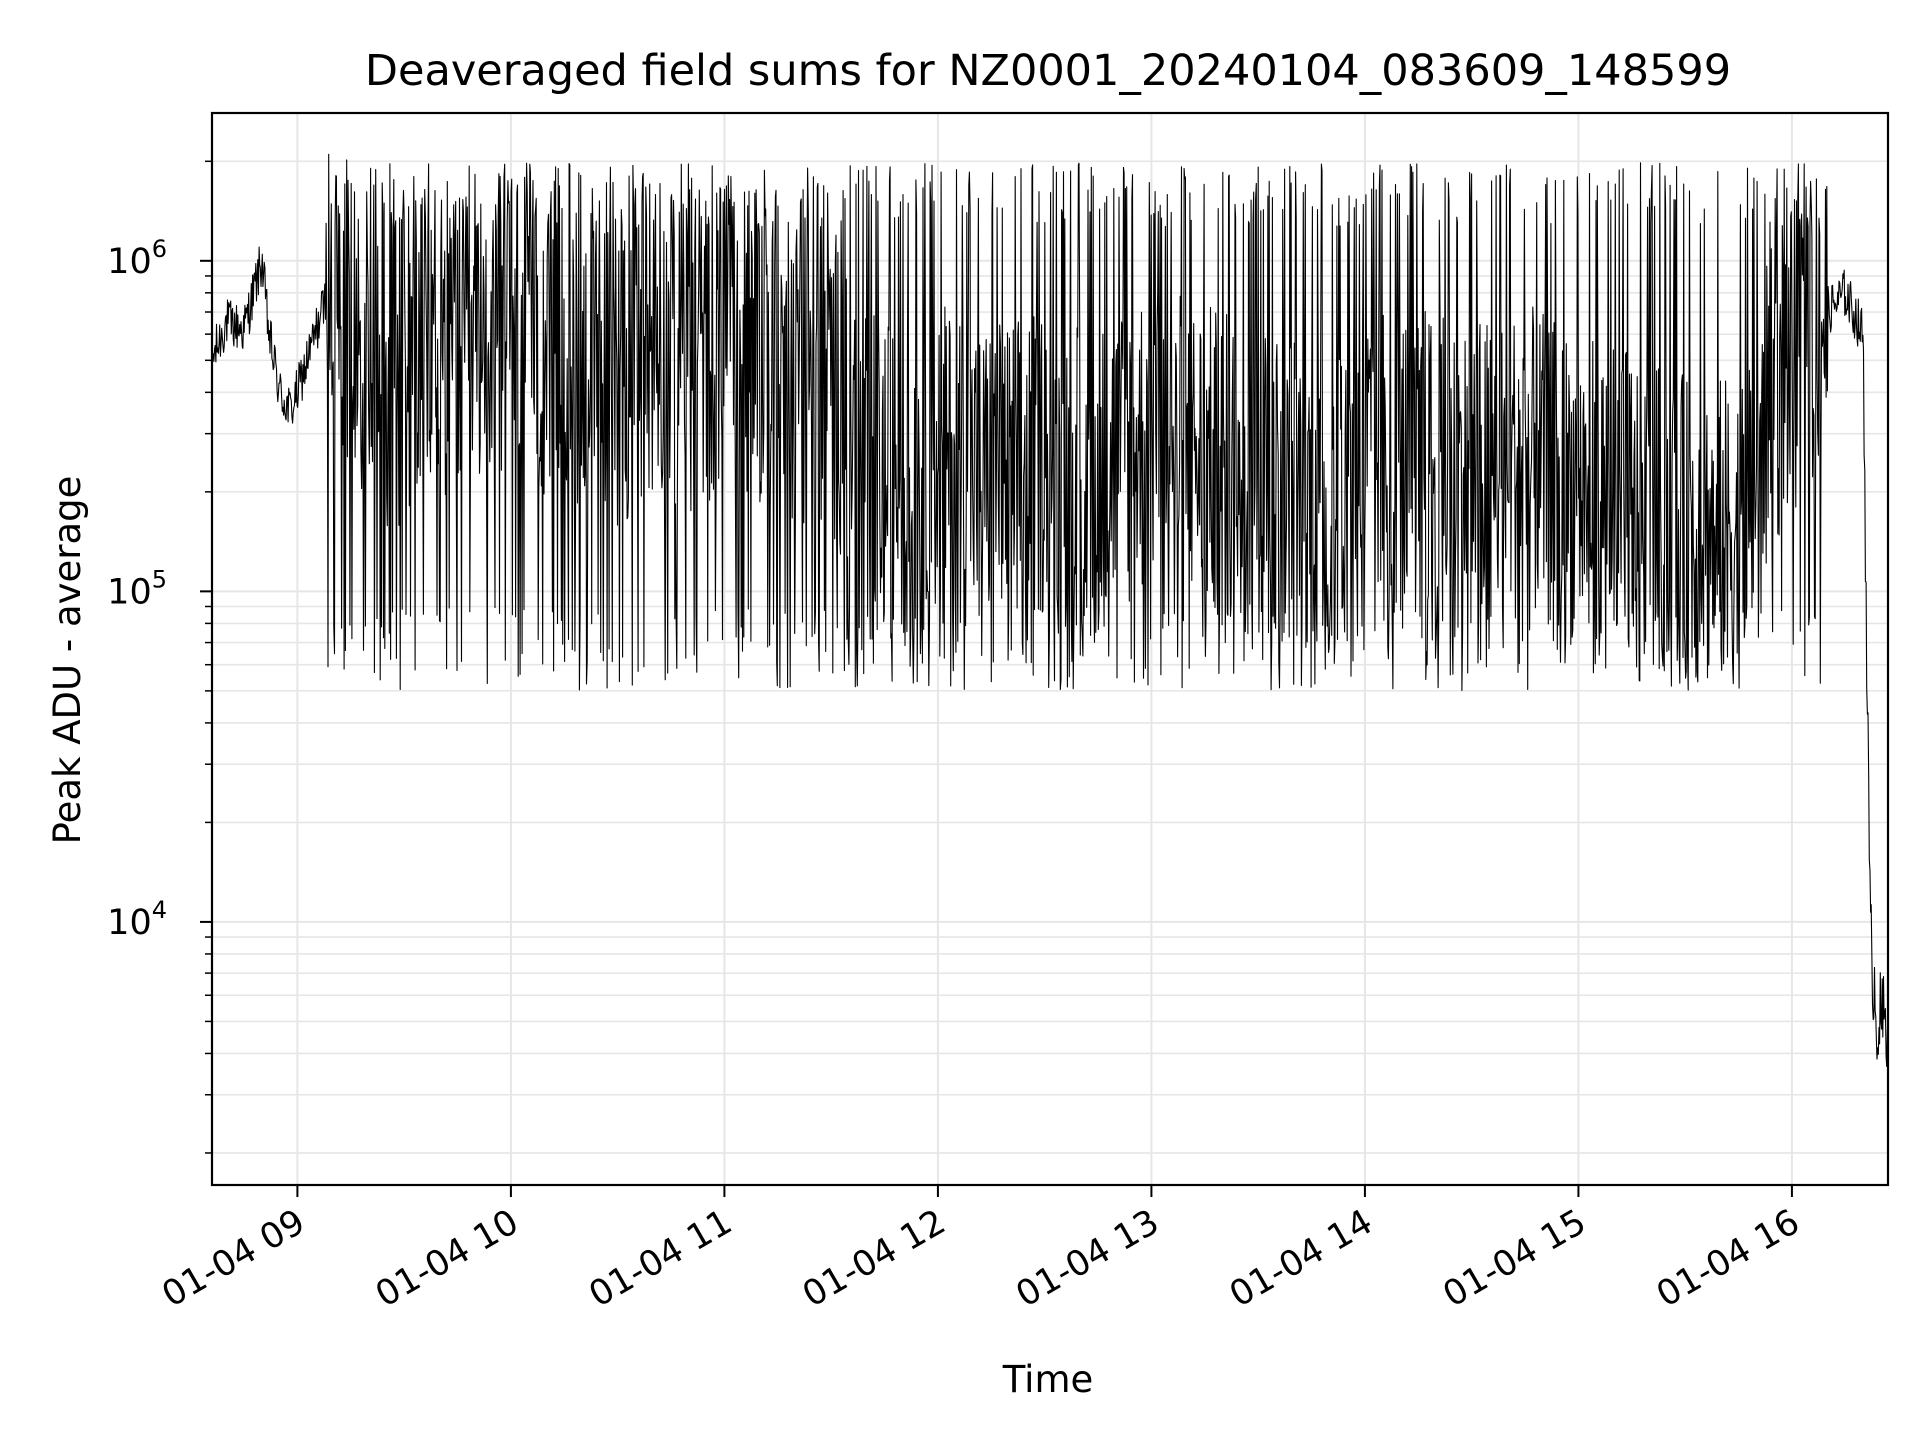 The width and height of the screenshot is (1920, 1440). What do you see at coordinates (1048, 1379) in the screenshot?
I see `x-axis-label: Time` at bounding box center [1048, 1379].